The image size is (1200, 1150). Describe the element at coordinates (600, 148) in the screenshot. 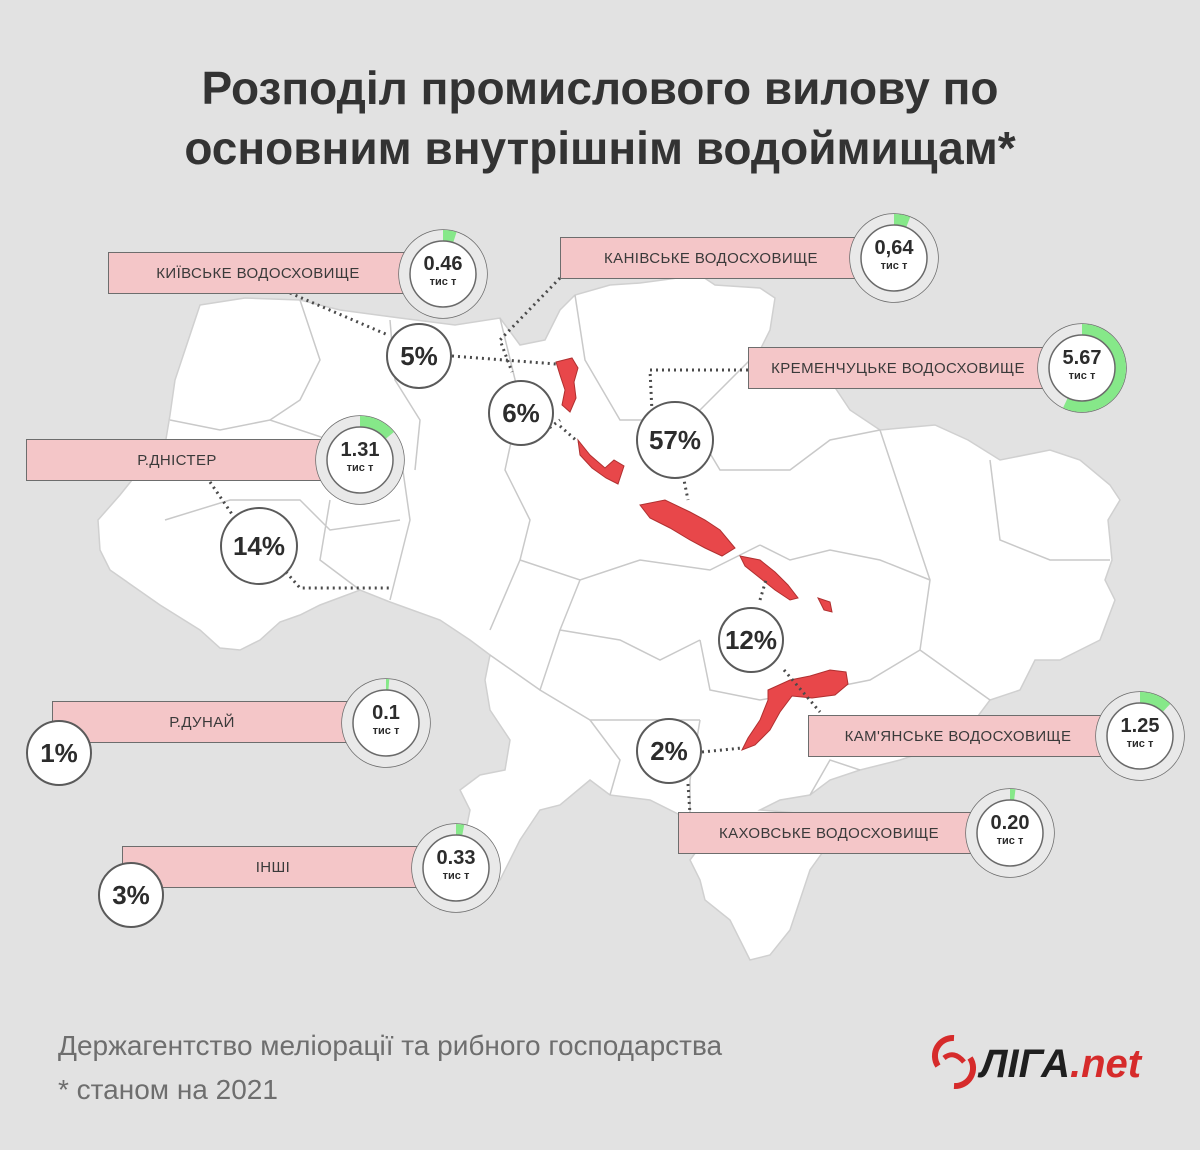

I see `title-line-2: основним внутрішнім водоймищам*` at that location.